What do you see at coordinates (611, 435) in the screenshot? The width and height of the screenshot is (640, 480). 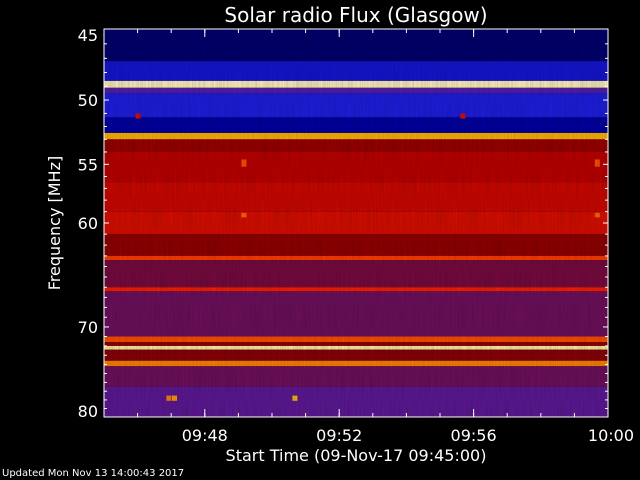 I see `x-tick-label-3: 10:00` at bounding box center [611, 435].